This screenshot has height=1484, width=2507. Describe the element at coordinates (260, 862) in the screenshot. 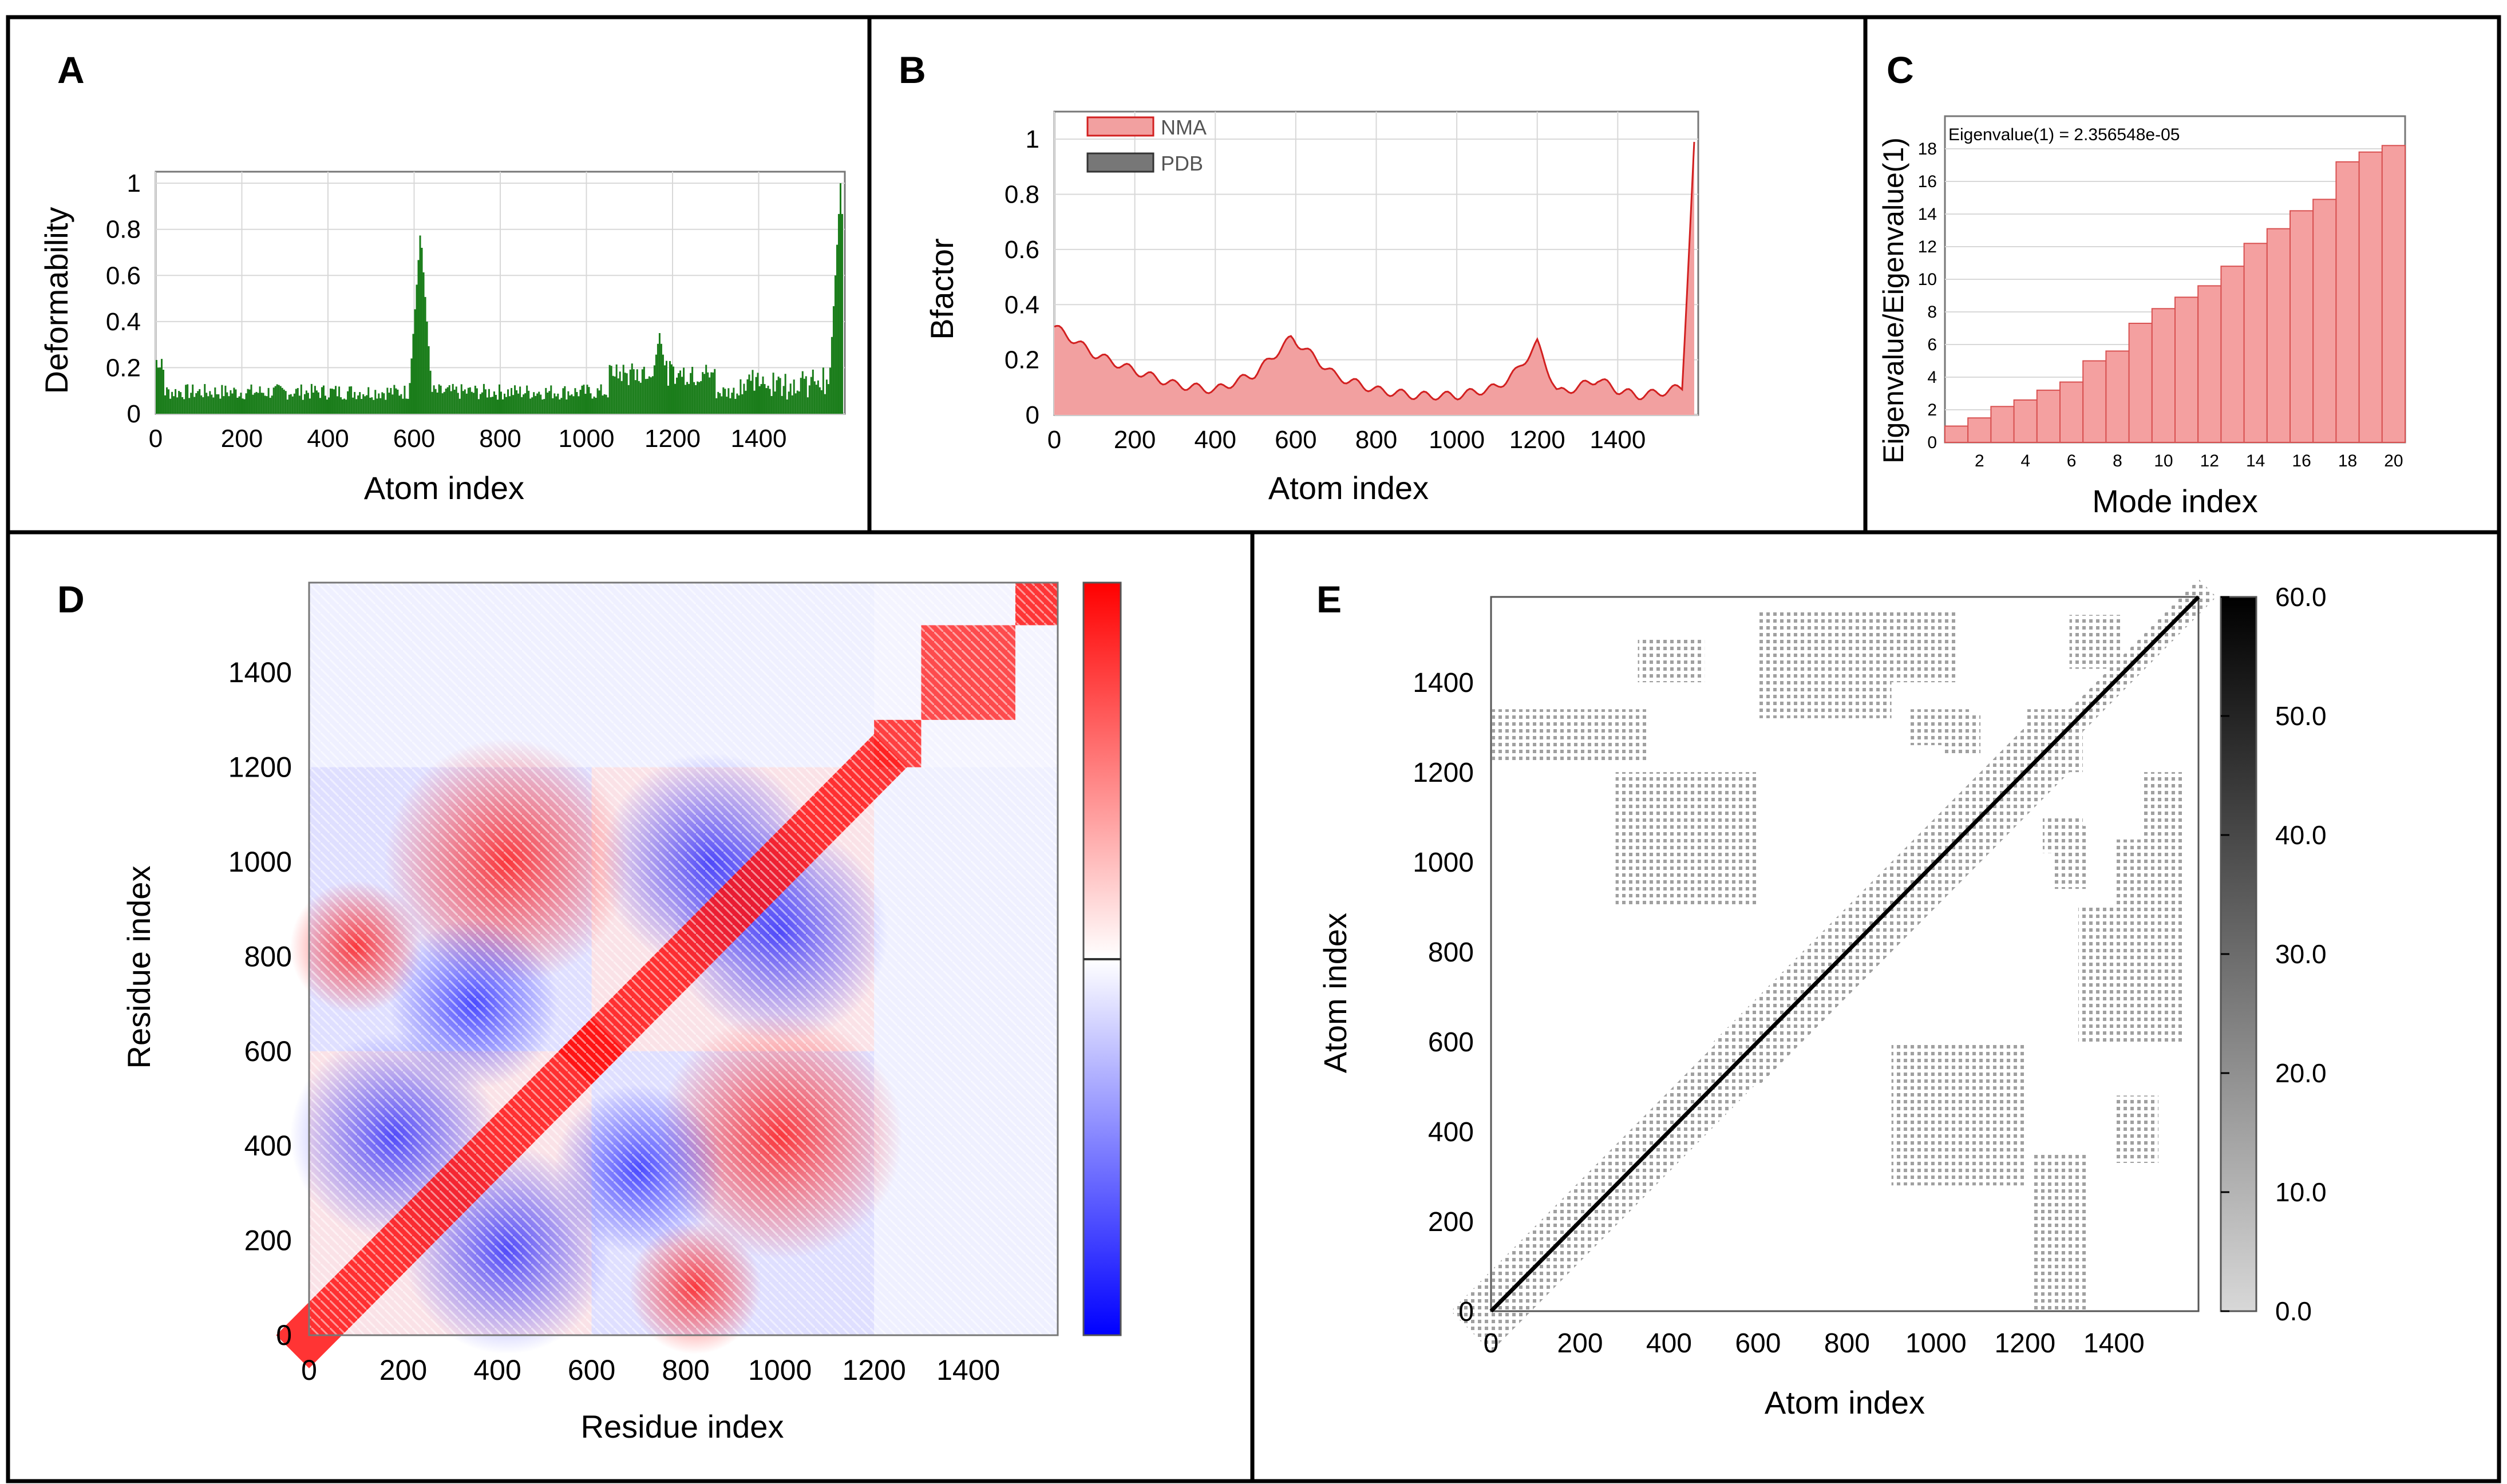

I see `panel-d-ytick-label: 1000` at that location.